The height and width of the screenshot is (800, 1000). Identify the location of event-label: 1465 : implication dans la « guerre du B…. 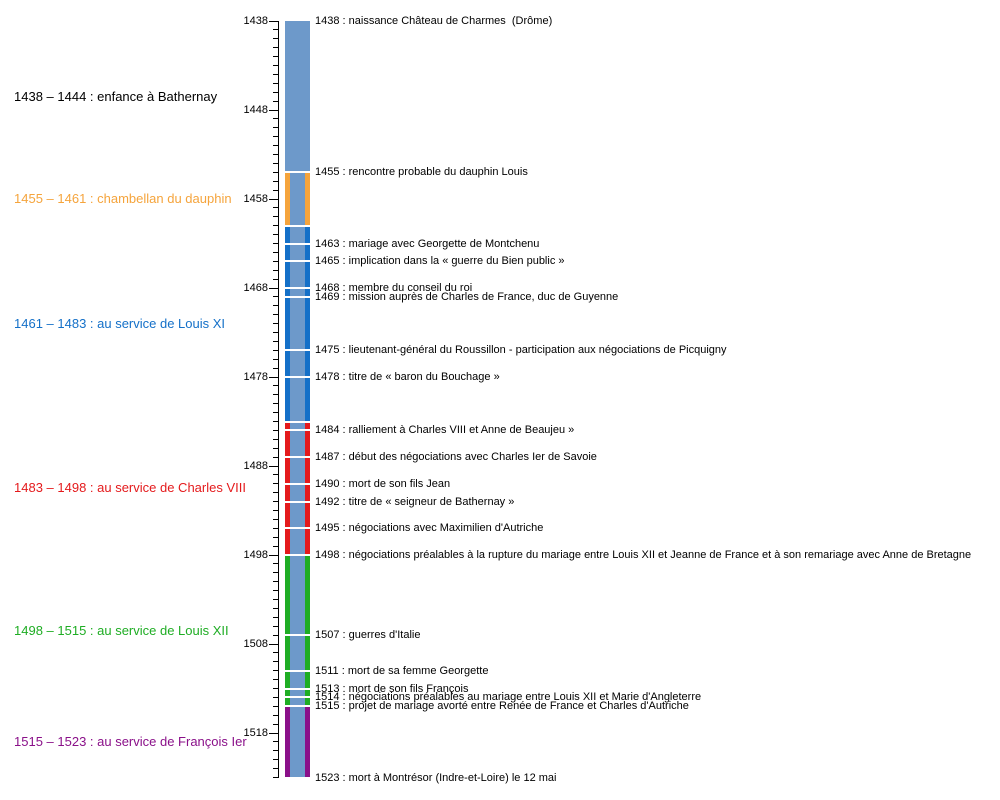
(440, 261).